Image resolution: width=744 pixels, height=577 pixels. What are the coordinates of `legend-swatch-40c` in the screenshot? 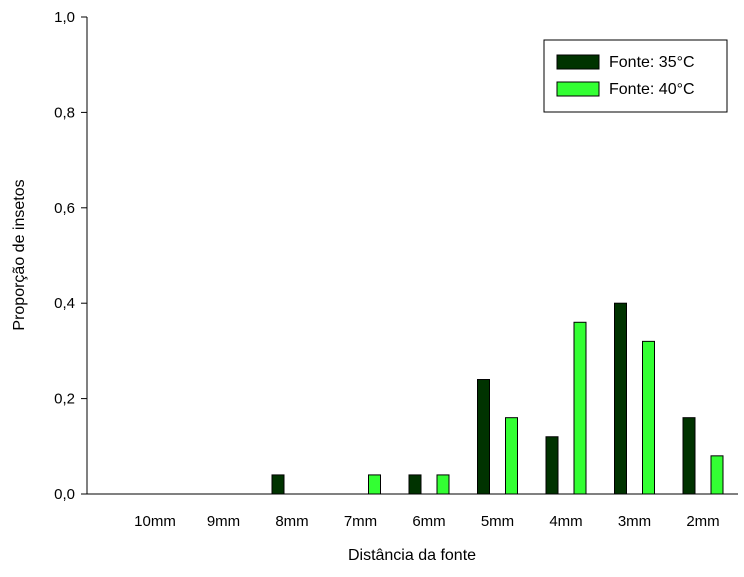 It's located at (578, 89).